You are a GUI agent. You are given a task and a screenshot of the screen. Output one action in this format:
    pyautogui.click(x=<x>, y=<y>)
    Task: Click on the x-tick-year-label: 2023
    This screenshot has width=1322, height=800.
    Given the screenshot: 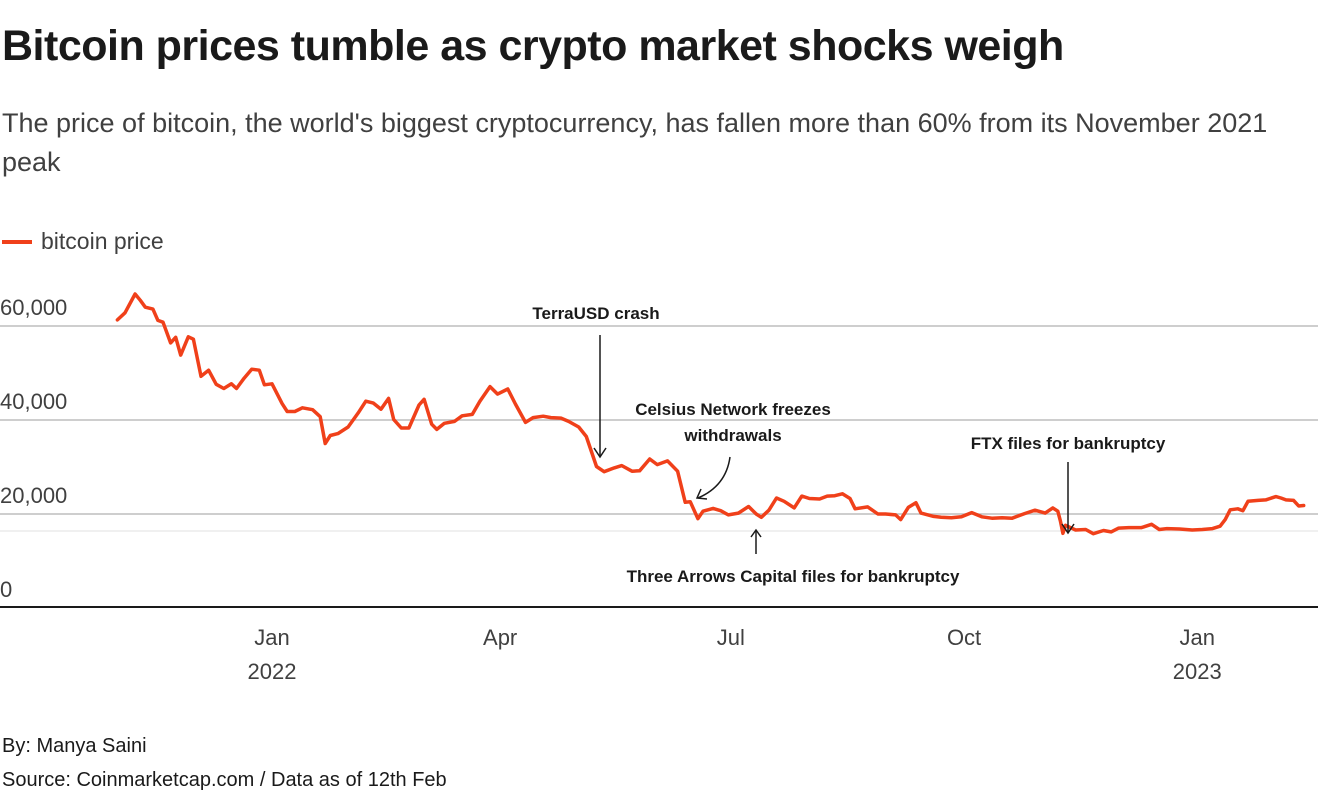 What is the action you would take?
    pyautogui.click(x=1197, y=671)
    